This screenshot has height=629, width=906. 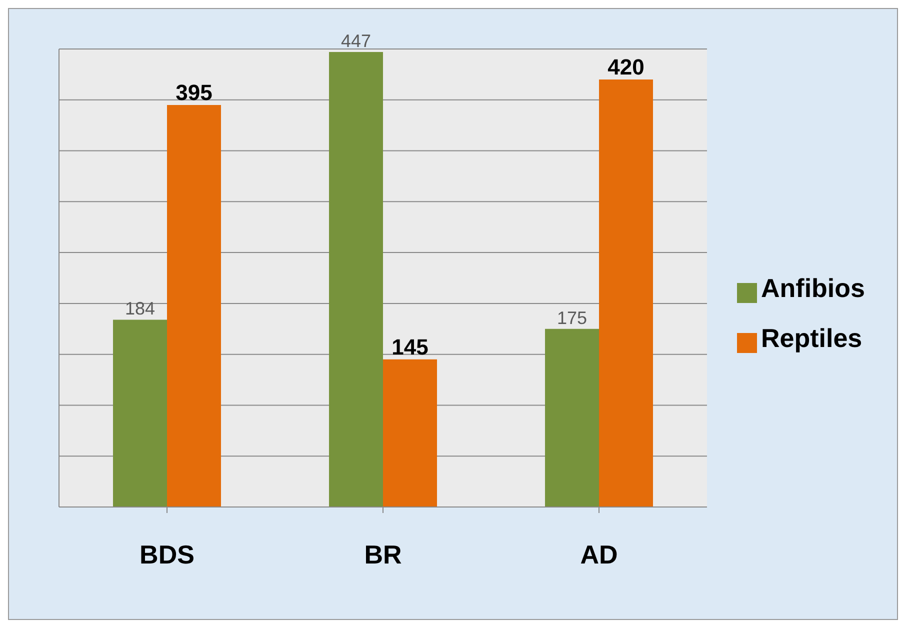 What do you see at coordinates (410, 347) in the screenshot?
I see `data-label: 145` at bounding box center [410, 347].